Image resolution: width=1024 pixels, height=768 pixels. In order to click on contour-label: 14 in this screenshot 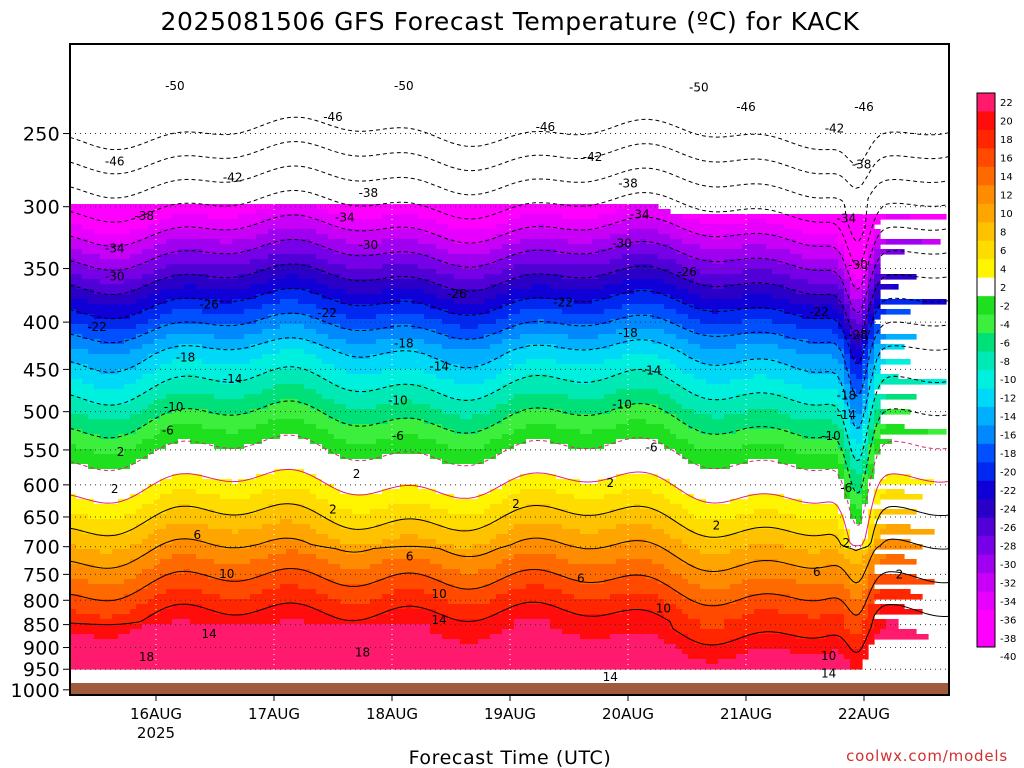, I will do `click(439, 620)`.